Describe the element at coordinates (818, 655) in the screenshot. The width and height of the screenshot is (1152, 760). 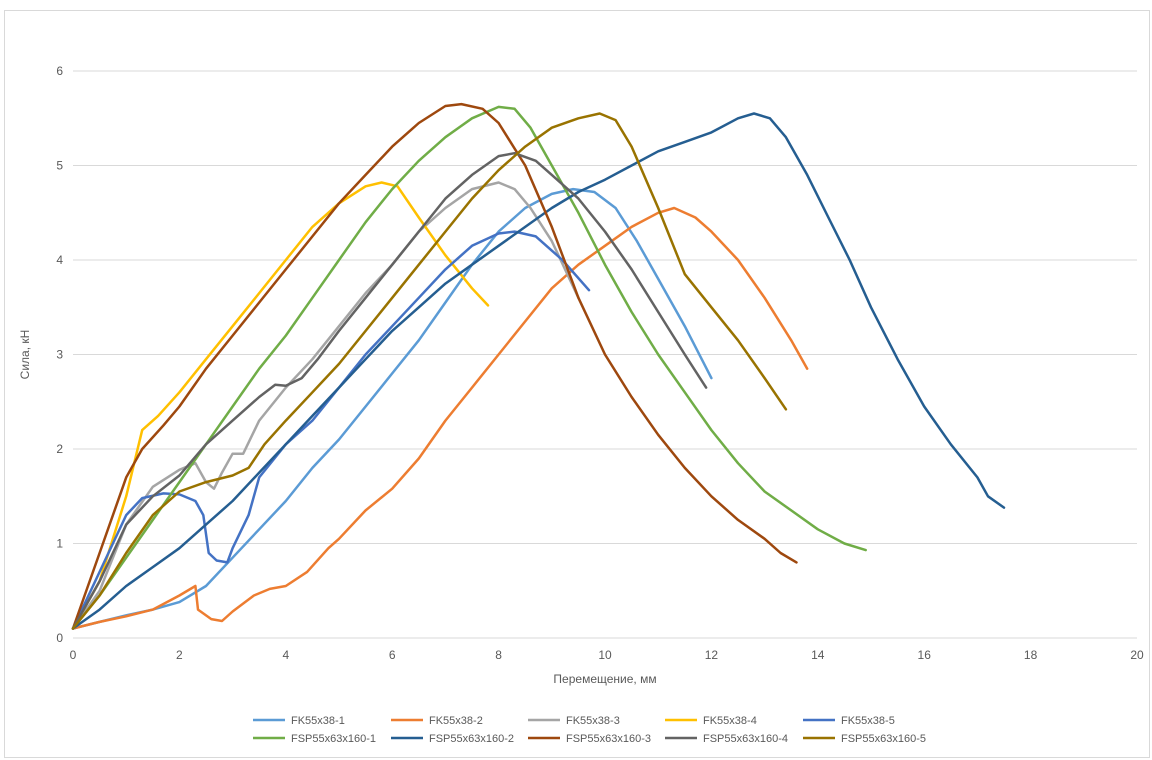
I see `x-tick-label: 14` at that location.